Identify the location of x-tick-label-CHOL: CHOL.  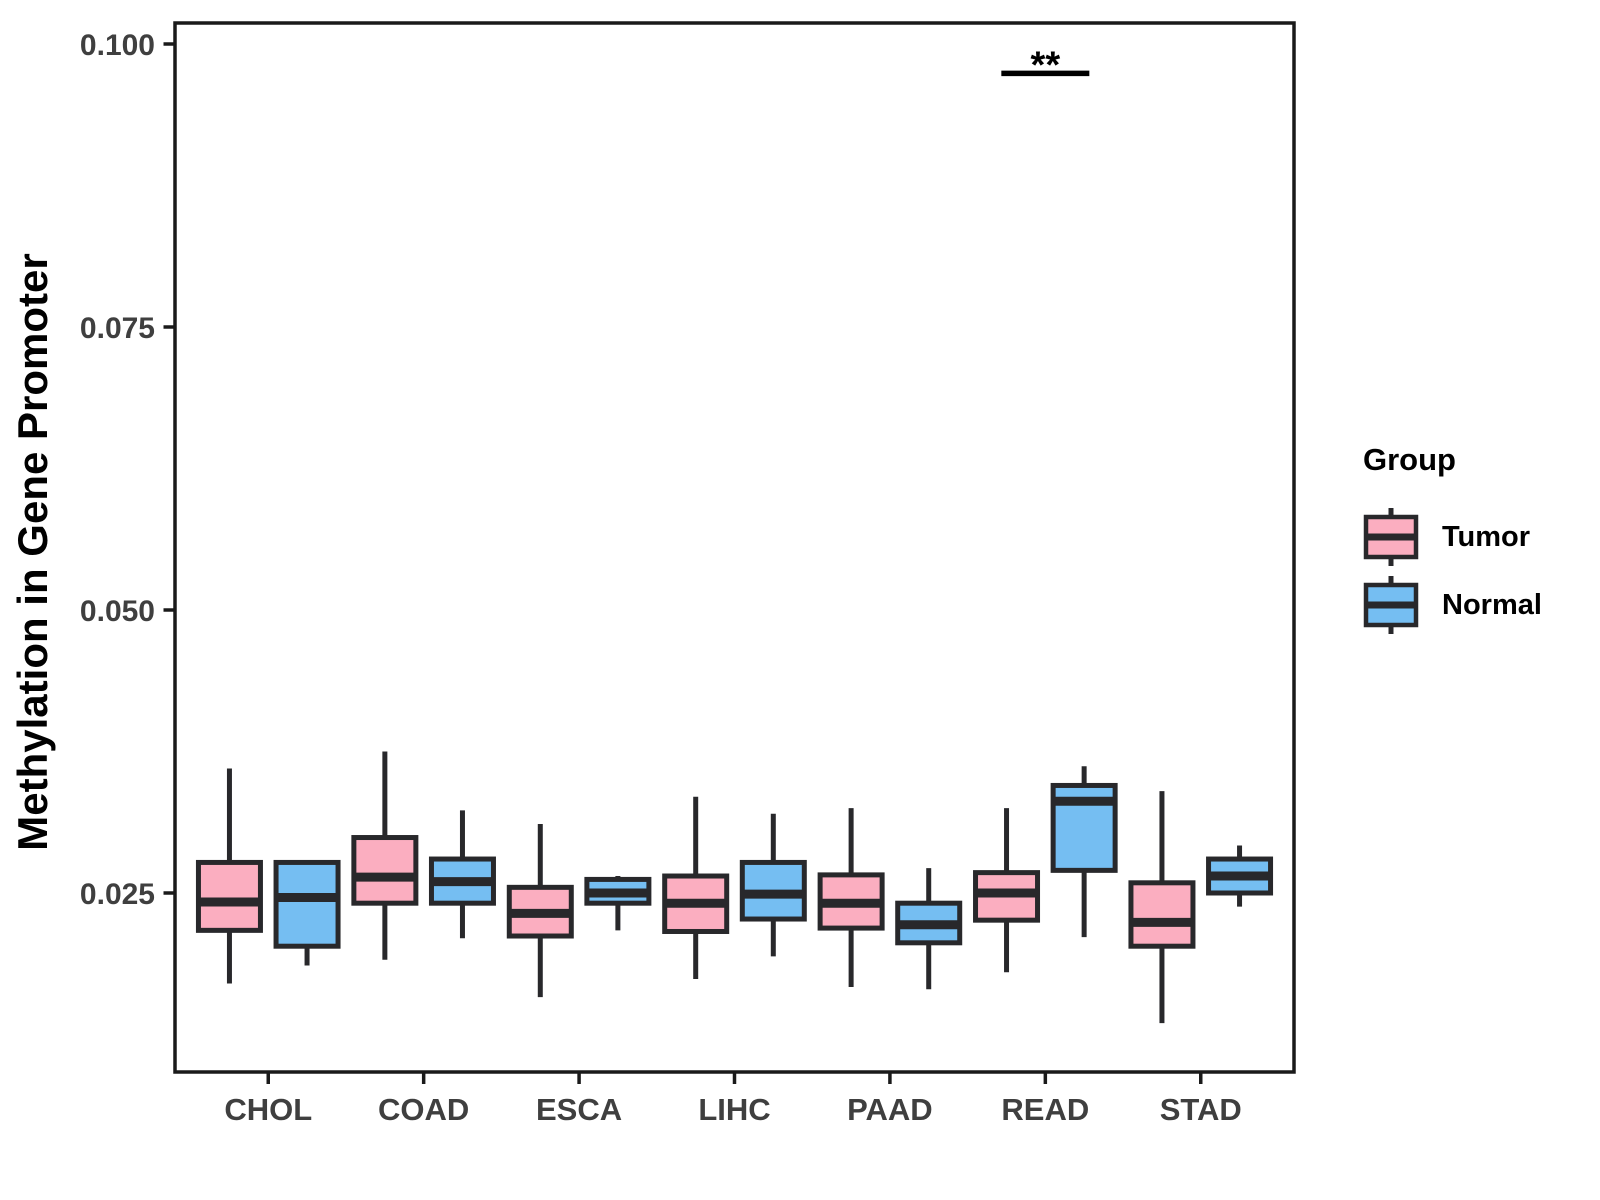
(268, 1109).